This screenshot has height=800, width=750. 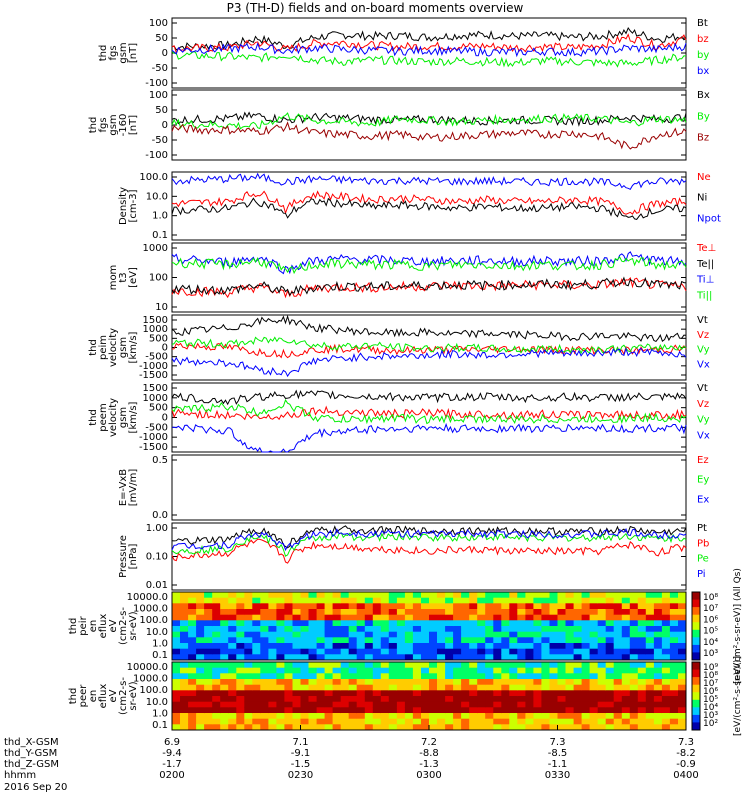 What do you see at coordinates (160, 643) in the screenshot?
I see `panel-9-ytick-label: 1.0` at bounding box center [160, 643].